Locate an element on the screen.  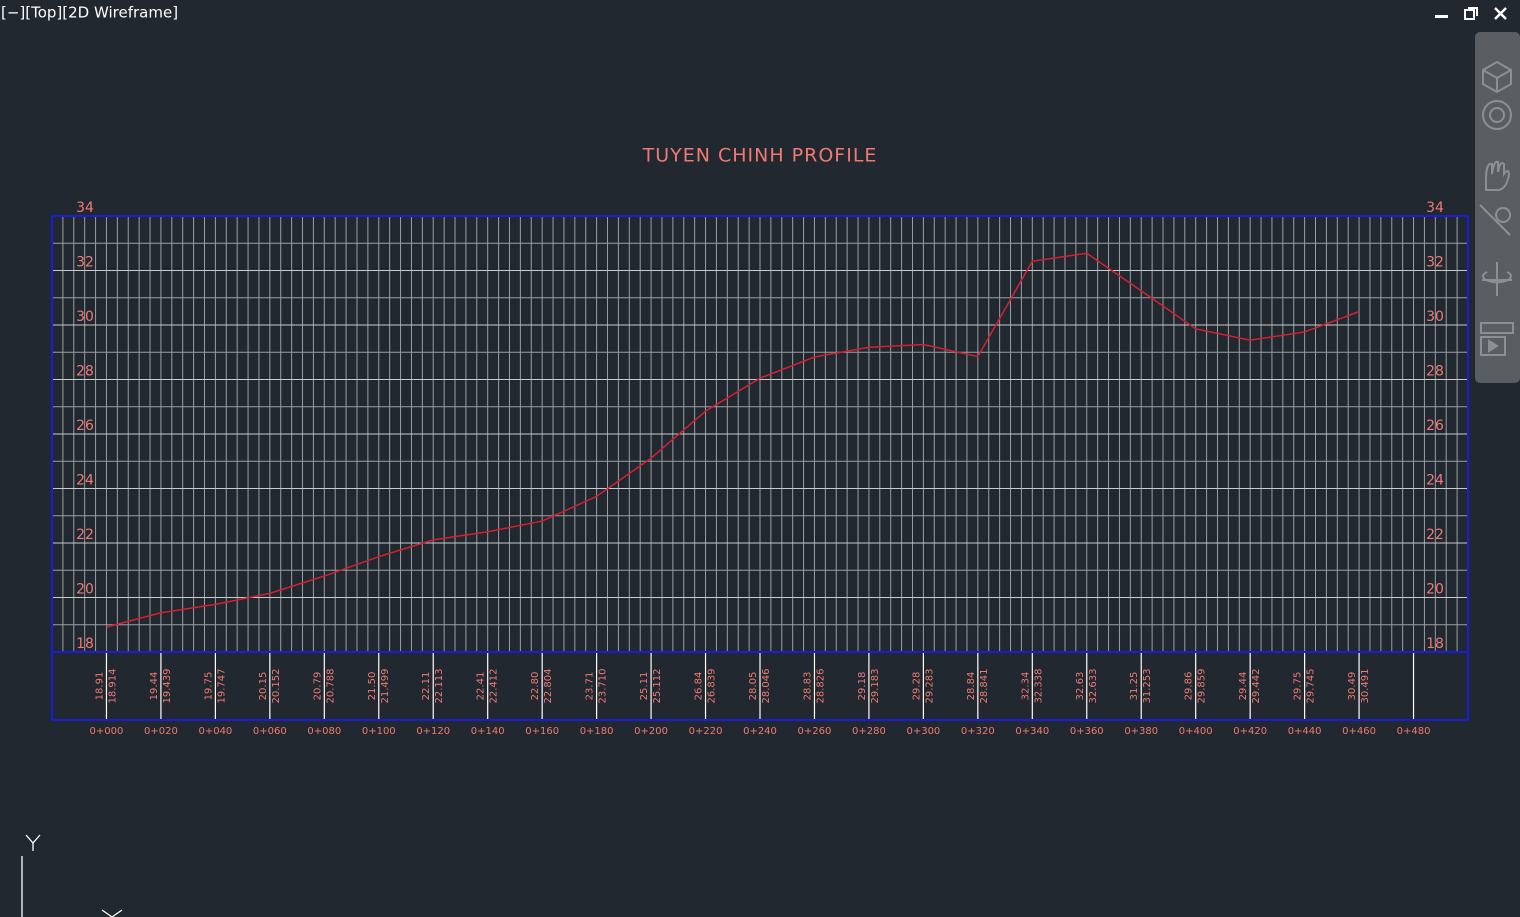
y2-tick-label: 22 is located at coordinates (1435, 535).